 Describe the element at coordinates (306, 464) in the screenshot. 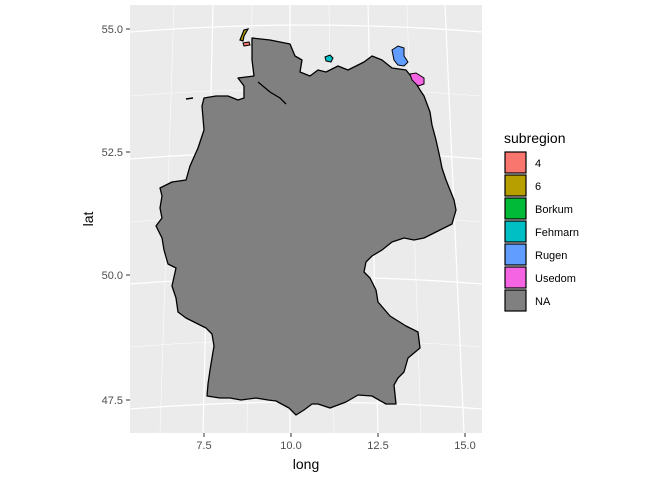

I see `x-axis-title: long` at that location.